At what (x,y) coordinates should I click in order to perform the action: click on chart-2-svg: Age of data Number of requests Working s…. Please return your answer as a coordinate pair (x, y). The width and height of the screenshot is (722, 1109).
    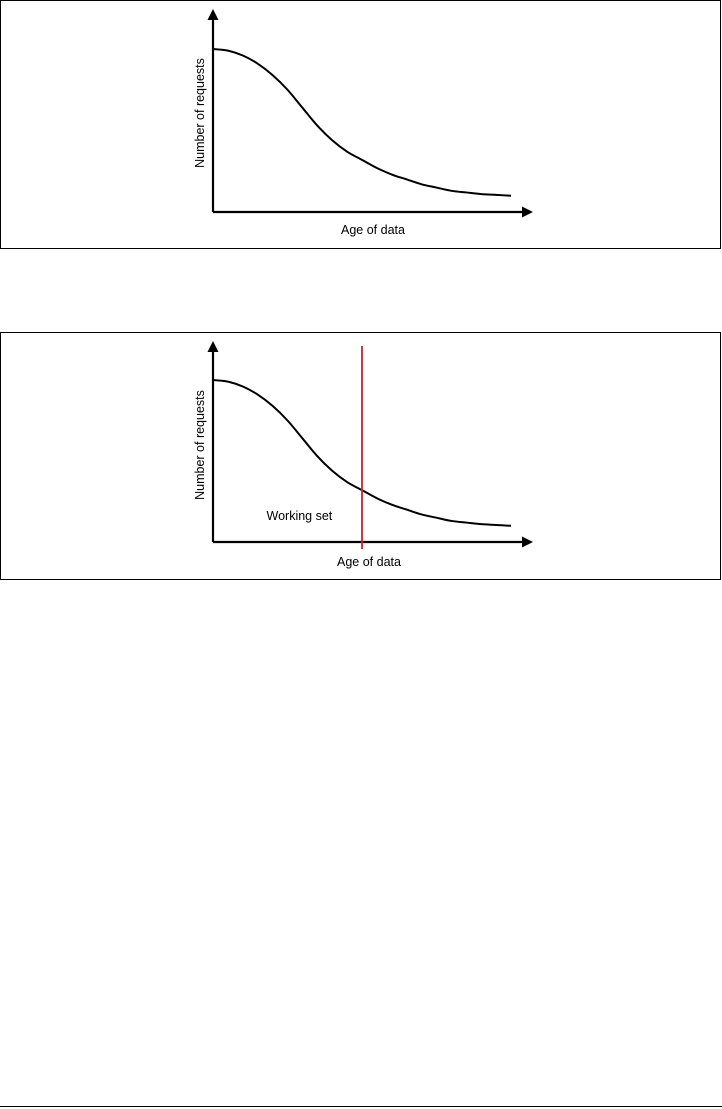
    Looking at the image, I should click on (363, 455).